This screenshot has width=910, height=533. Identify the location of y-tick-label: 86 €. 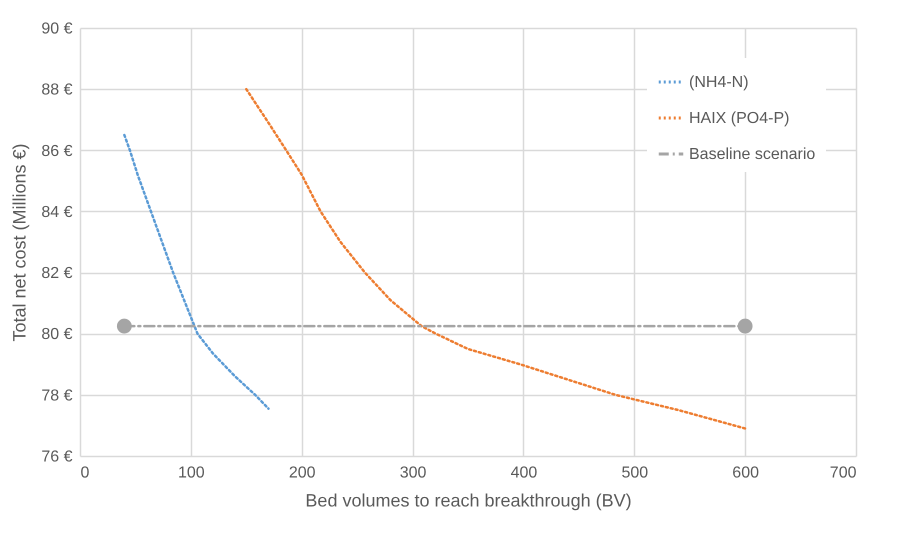
(57, 151).